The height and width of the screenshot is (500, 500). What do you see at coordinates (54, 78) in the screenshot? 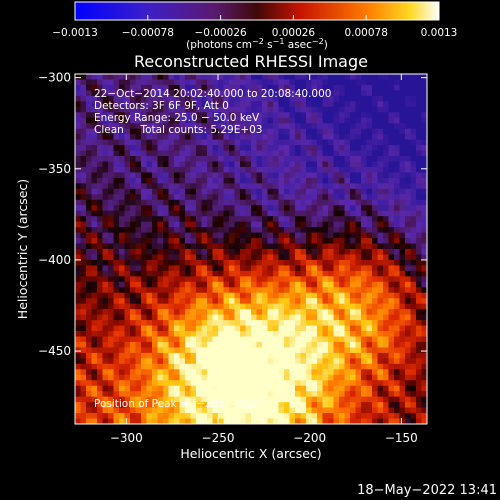
I see `y-tick-label: −300` at bounding box center [54, 78].